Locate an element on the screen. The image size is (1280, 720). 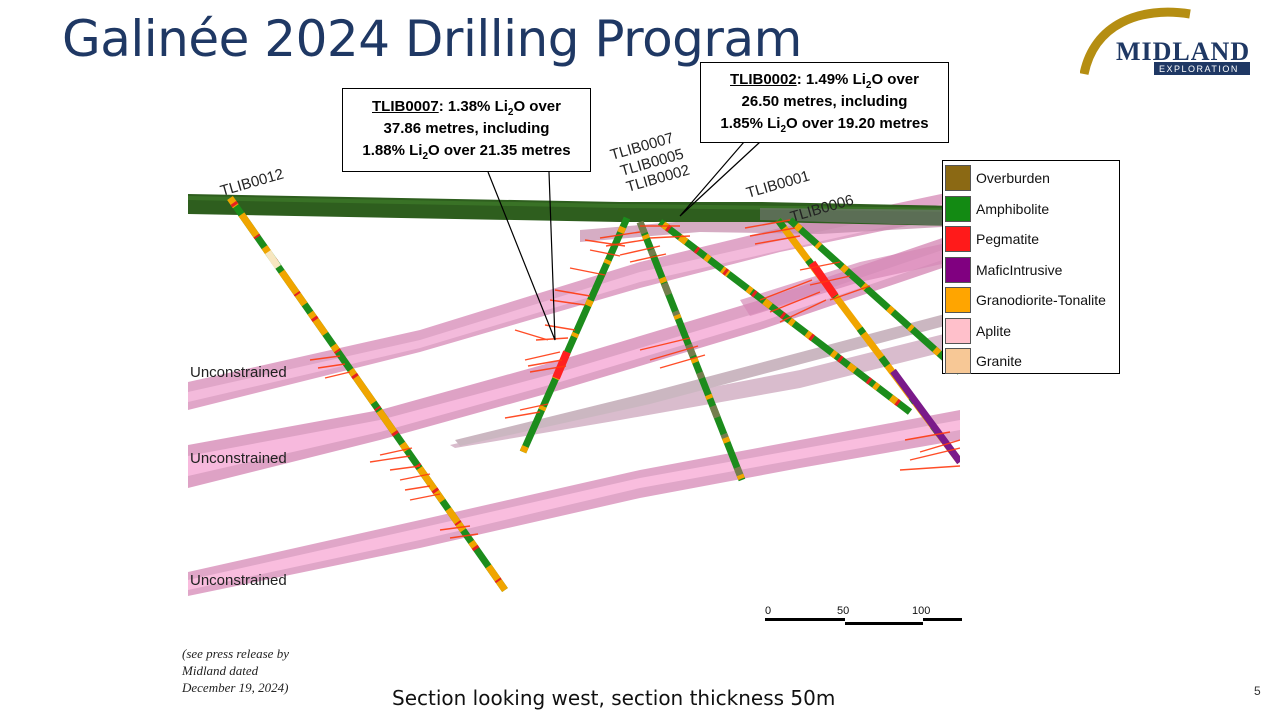
callout-hole-id: TLIB0002 is located at coordinates (763, 79).